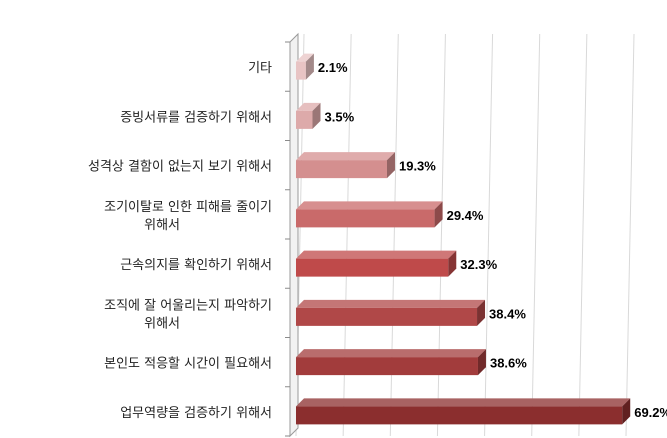 Image resolution: width=667 pixels, height=438 pixels. What do you see at coordinates (417, 166) in the screenshot?
I see `data-label: 19.3%` at bounding box center [417, 166].